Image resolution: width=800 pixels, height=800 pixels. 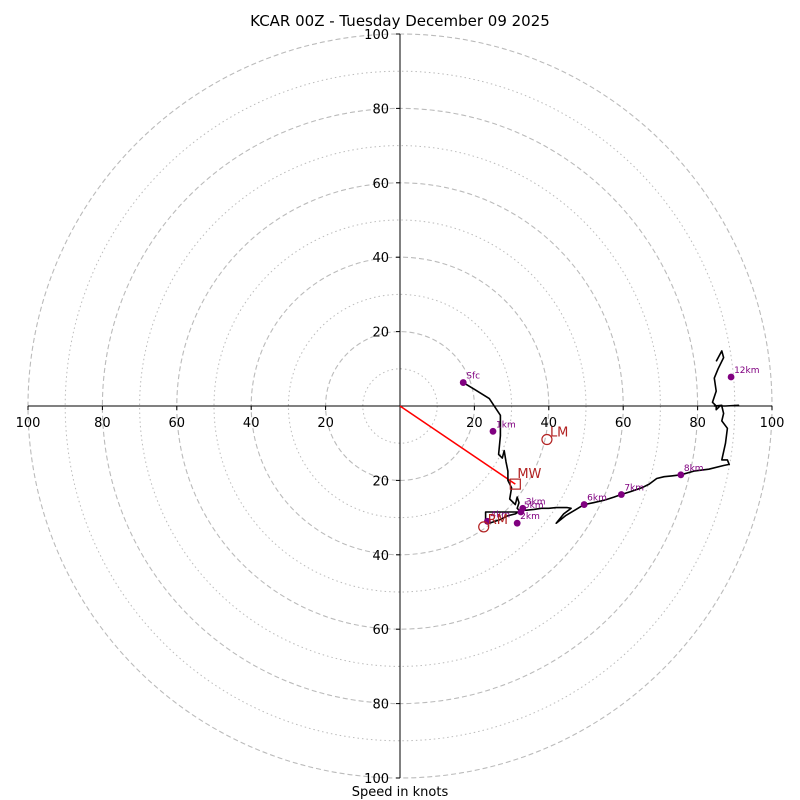 I want to click on left-mover-marker, so click(x=547, y=439).